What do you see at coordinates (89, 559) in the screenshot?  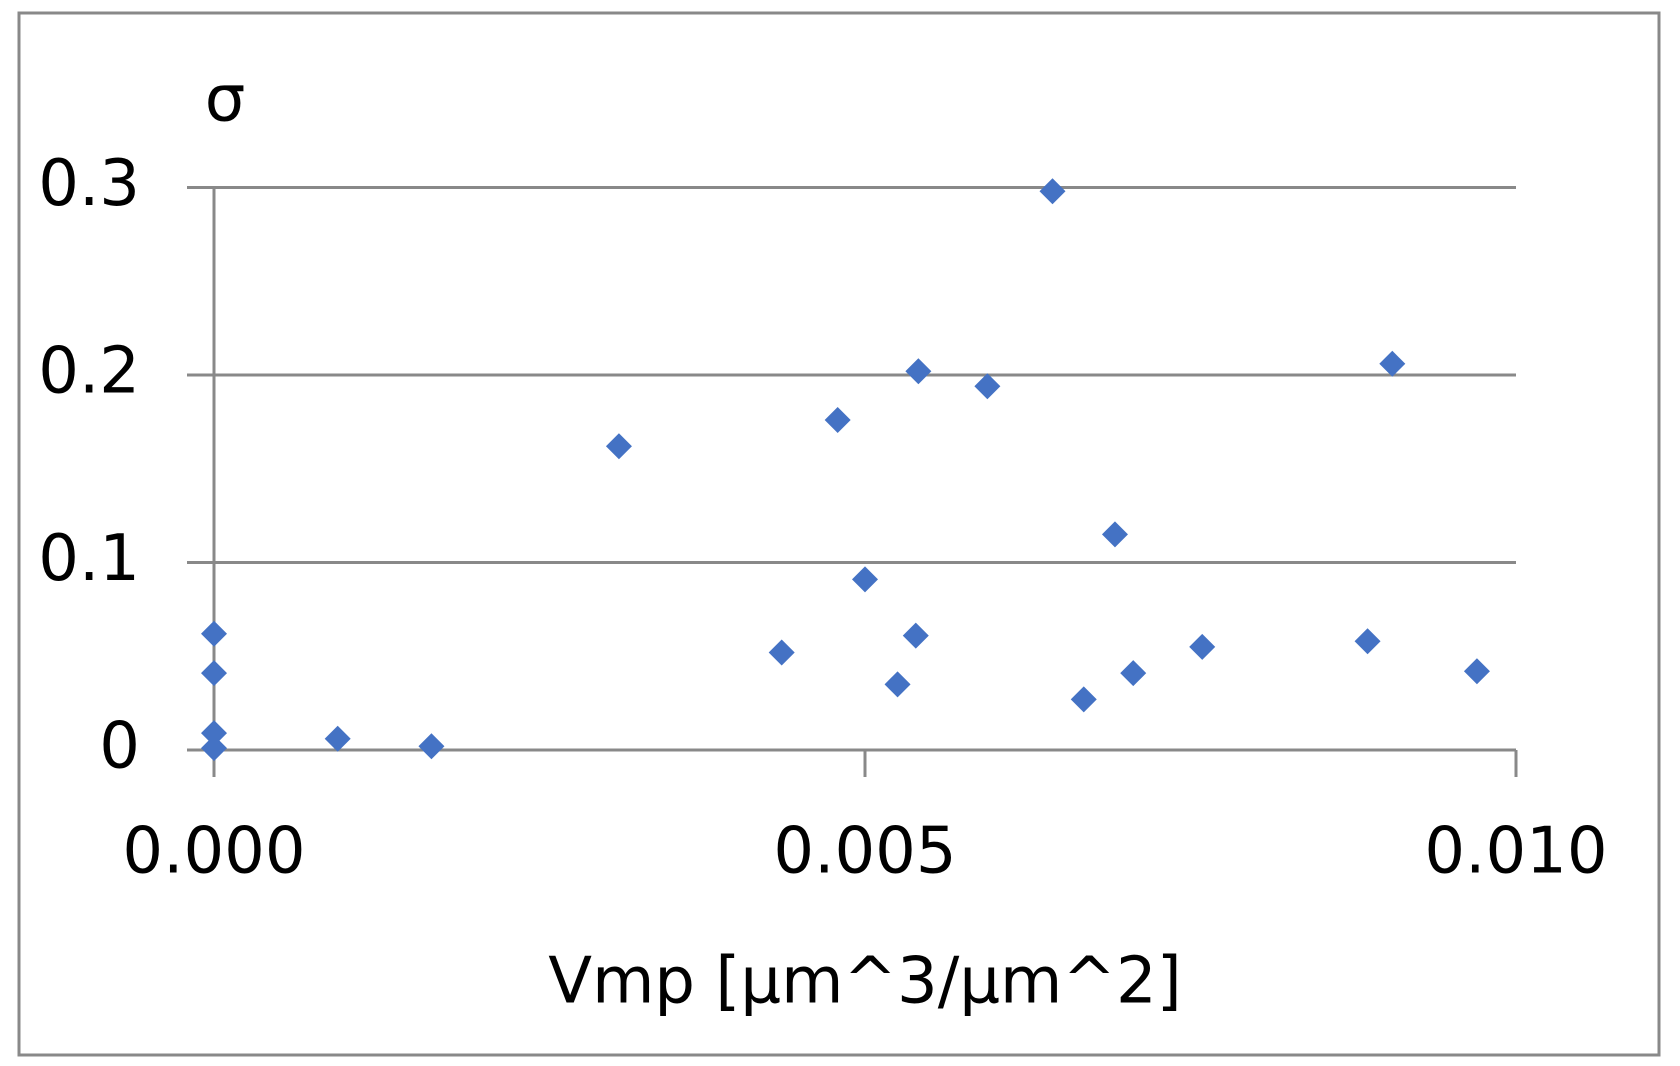 I see `y-tick-label: 0.1` at bounding box center [89, 559].